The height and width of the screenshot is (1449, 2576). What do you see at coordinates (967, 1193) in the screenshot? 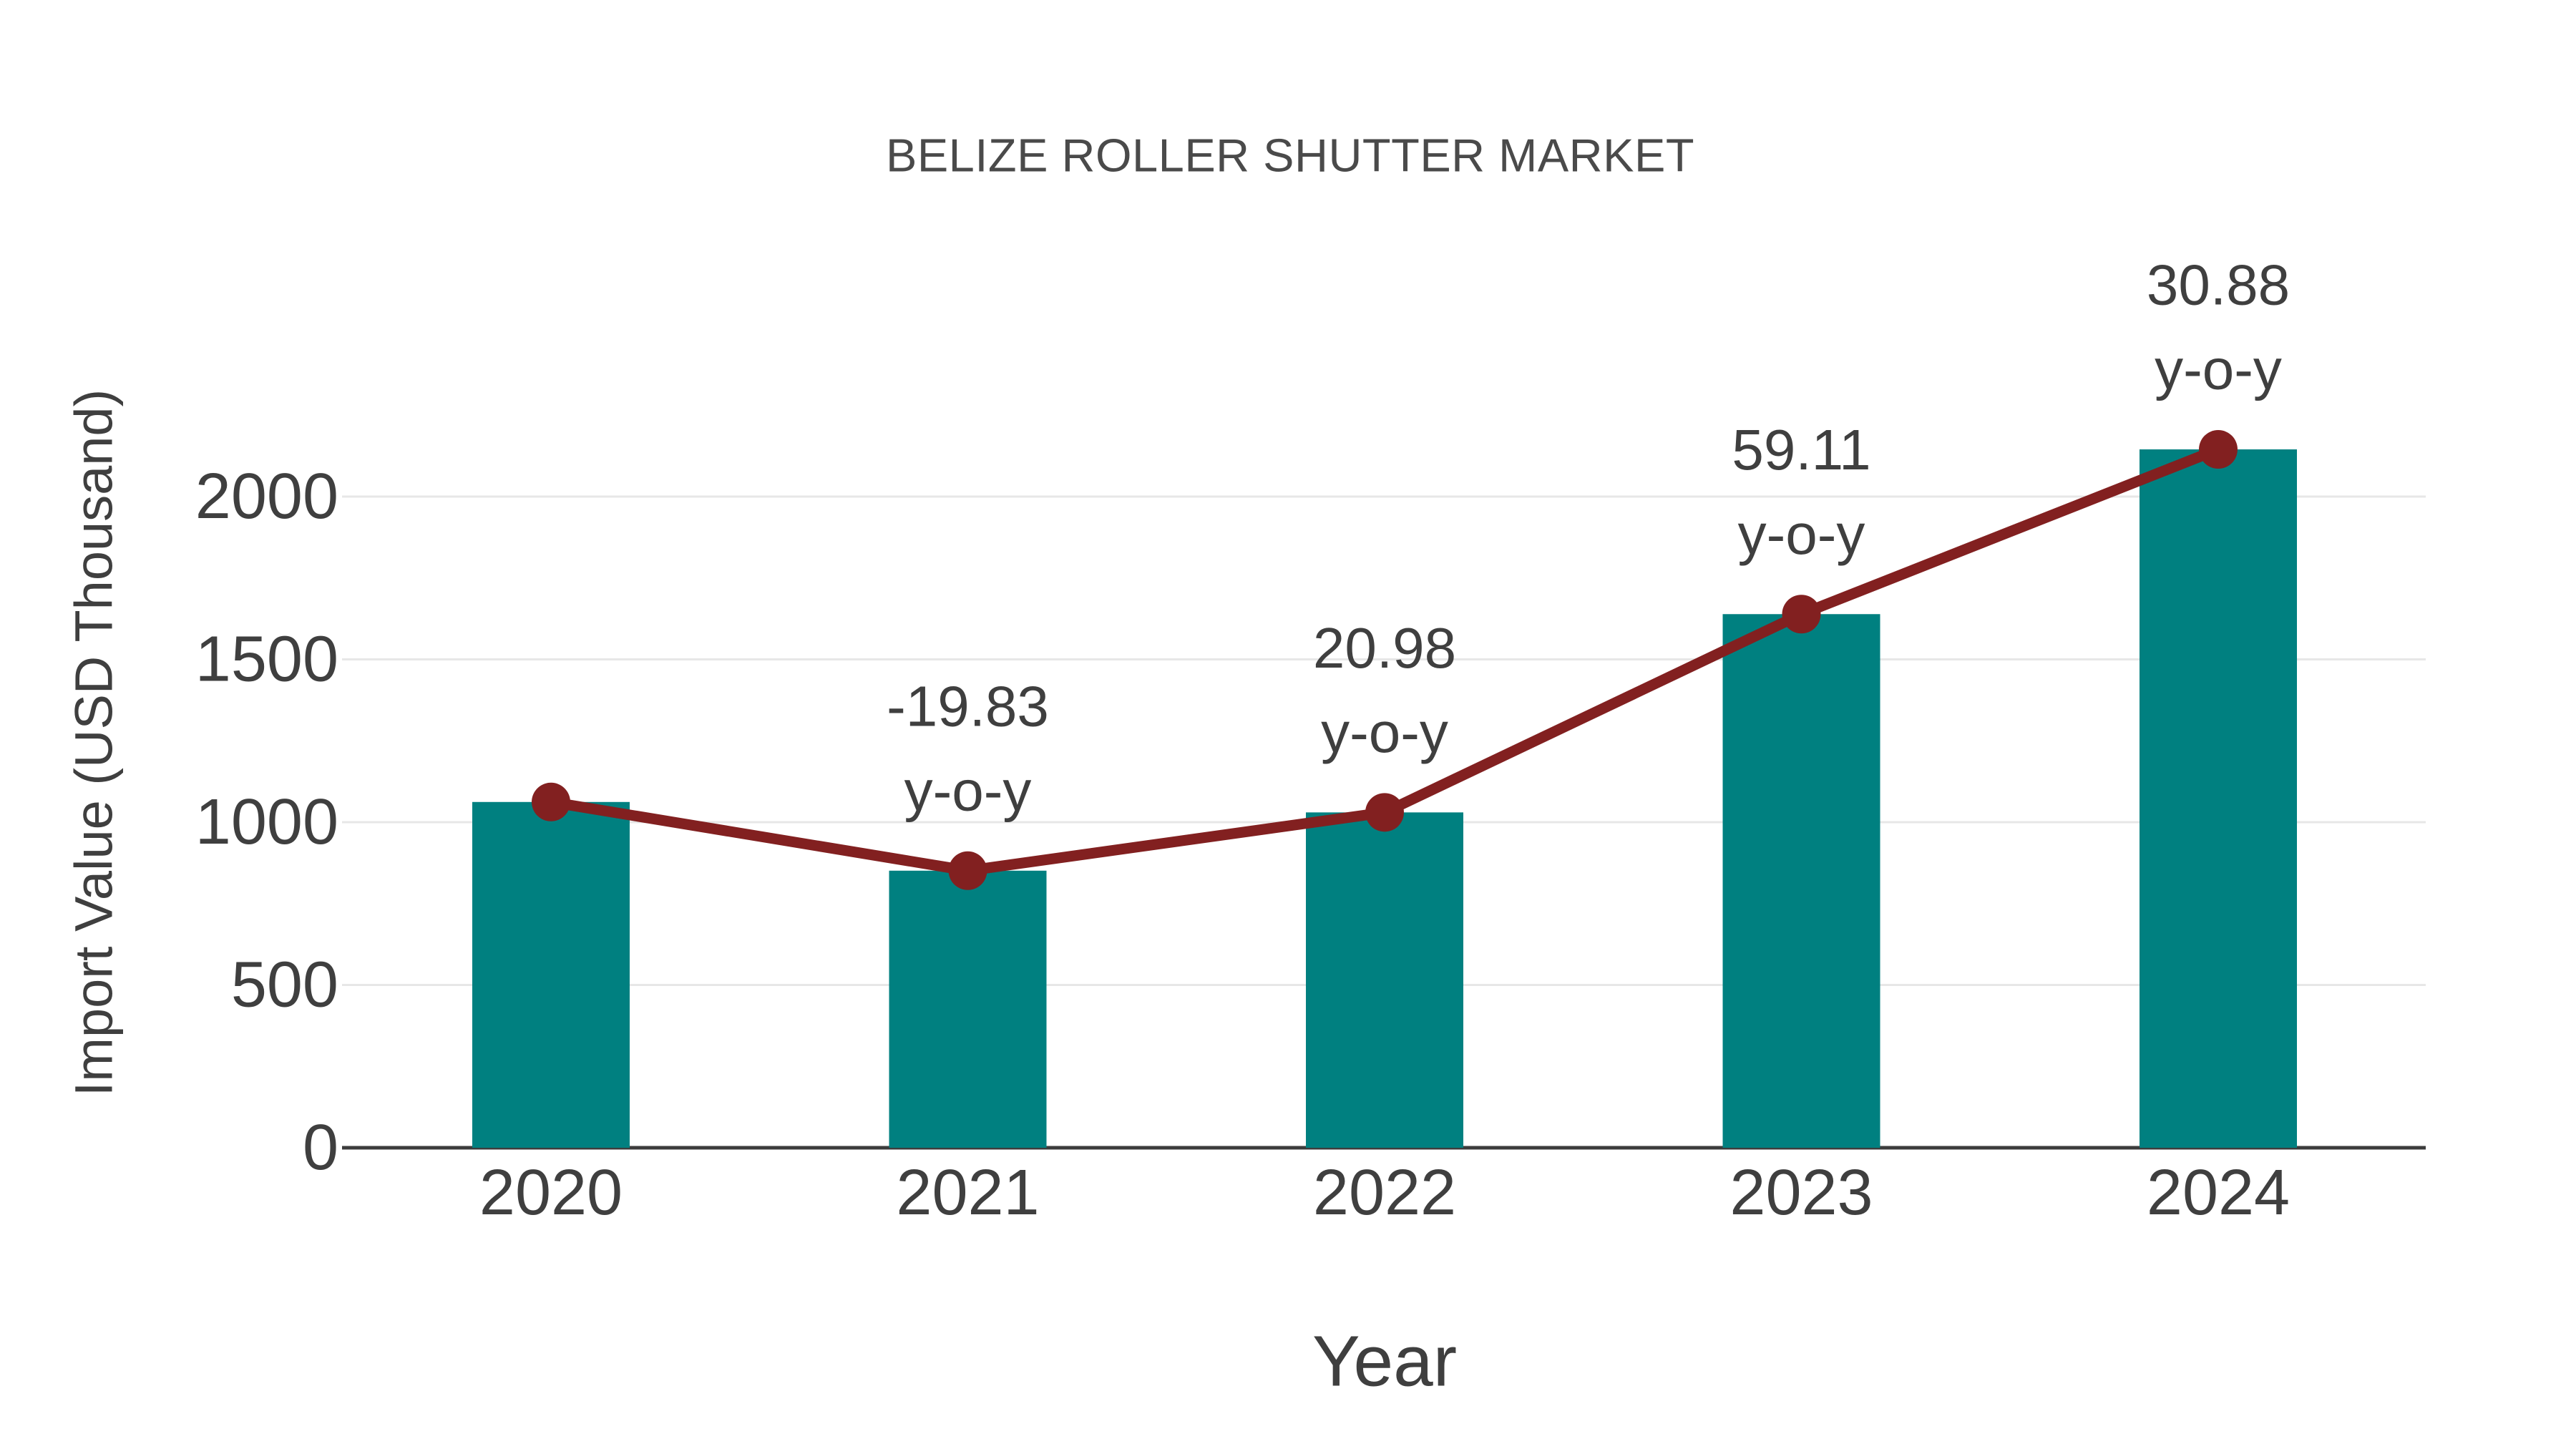
I see `x-tick-label-2021: 2021` at bounding box center [967, 1193].